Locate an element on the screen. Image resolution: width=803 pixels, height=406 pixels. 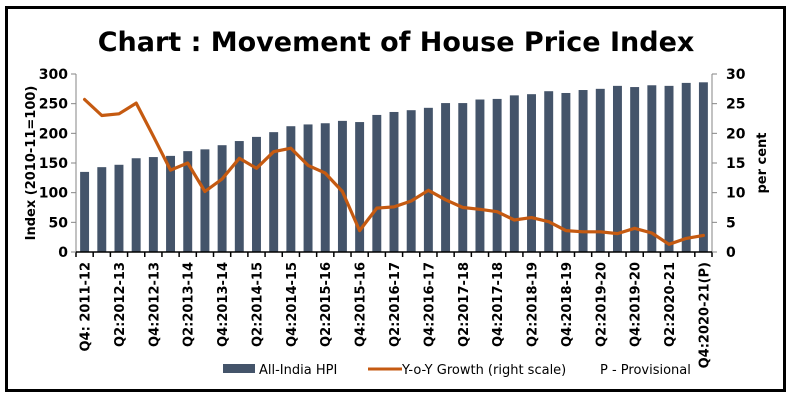
right-axis-title: per cent is located at coordinates (762, 162).